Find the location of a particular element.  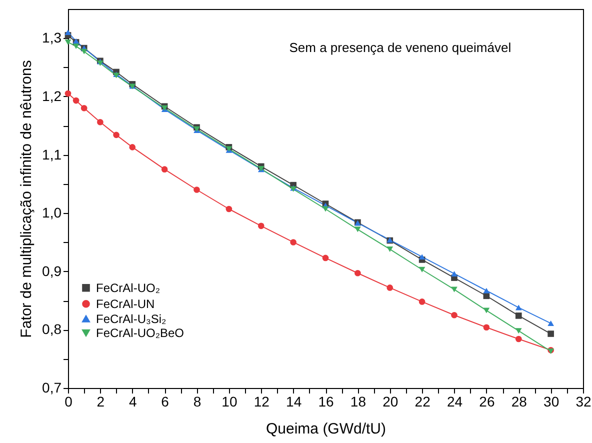

x-tick-label: 6 is located at coordinates (165, 402).